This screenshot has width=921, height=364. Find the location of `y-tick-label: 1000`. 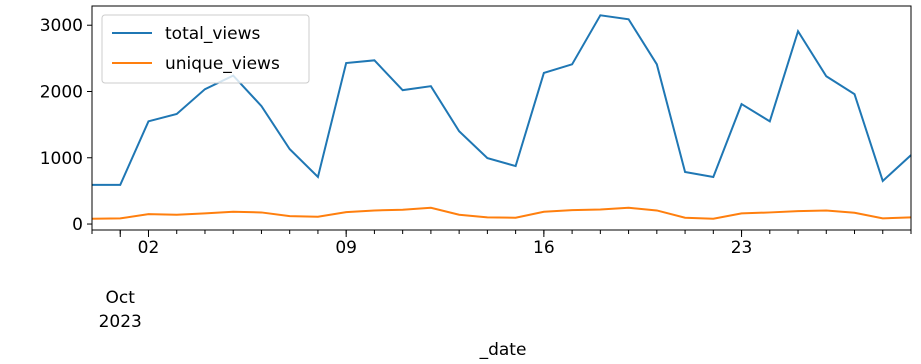

y-tick-label: 1000 is located at coordinates (61, 159).